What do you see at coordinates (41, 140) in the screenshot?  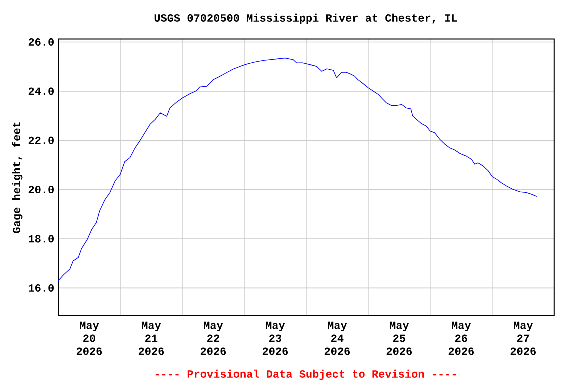 I see `y-tick-label: 22.0` at bounding box center [41, 140].